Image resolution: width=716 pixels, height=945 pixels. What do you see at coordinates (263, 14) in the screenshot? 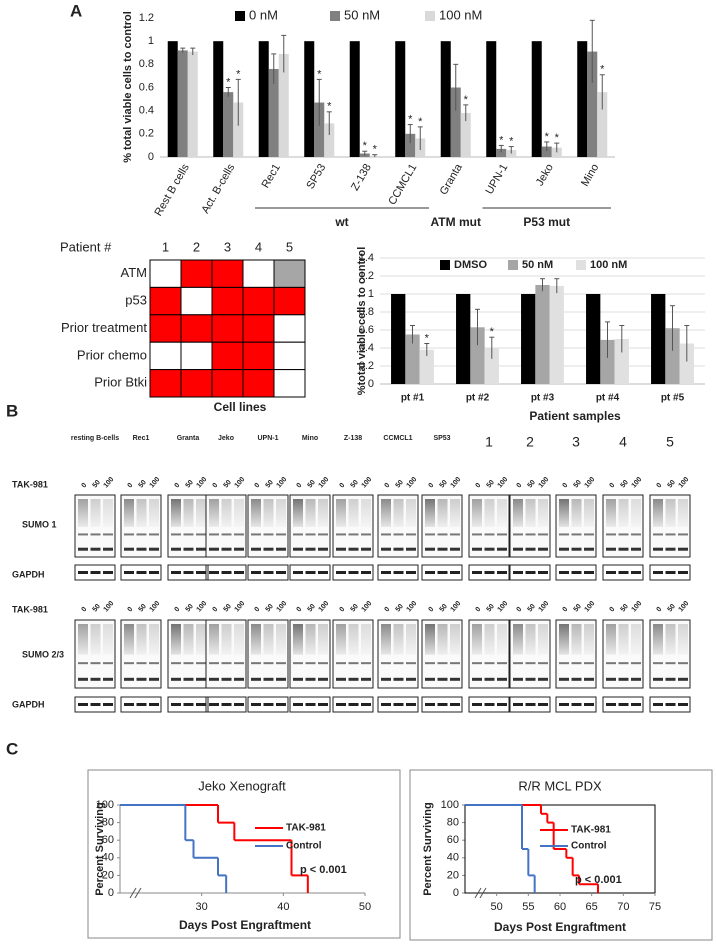
I see `legend-label: 0 nM` at bounding box center [263, 14].